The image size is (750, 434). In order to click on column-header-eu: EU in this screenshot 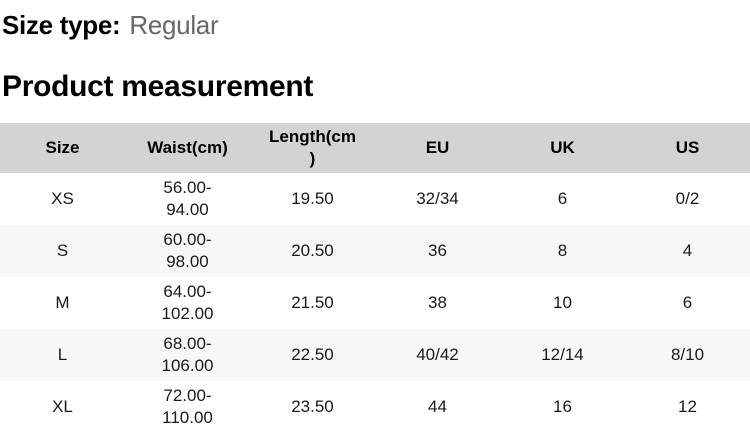, I will do `click(437, 147)`.